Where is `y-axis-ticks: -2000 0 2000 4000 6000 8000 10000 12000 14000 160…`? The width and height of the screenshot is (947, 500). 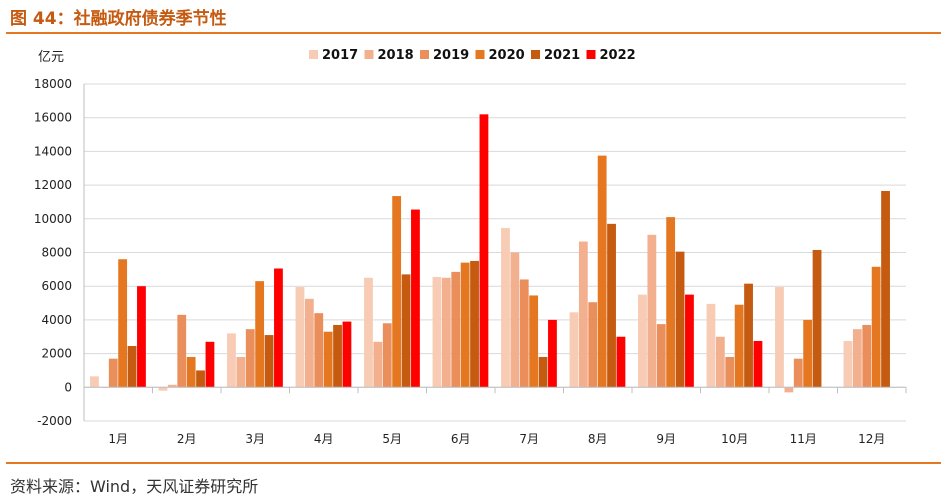
y-axis-ticks: -2000 0 2000 4000 6000 8000 10000 12000 14000 160… is located at coordinates (53, 252).